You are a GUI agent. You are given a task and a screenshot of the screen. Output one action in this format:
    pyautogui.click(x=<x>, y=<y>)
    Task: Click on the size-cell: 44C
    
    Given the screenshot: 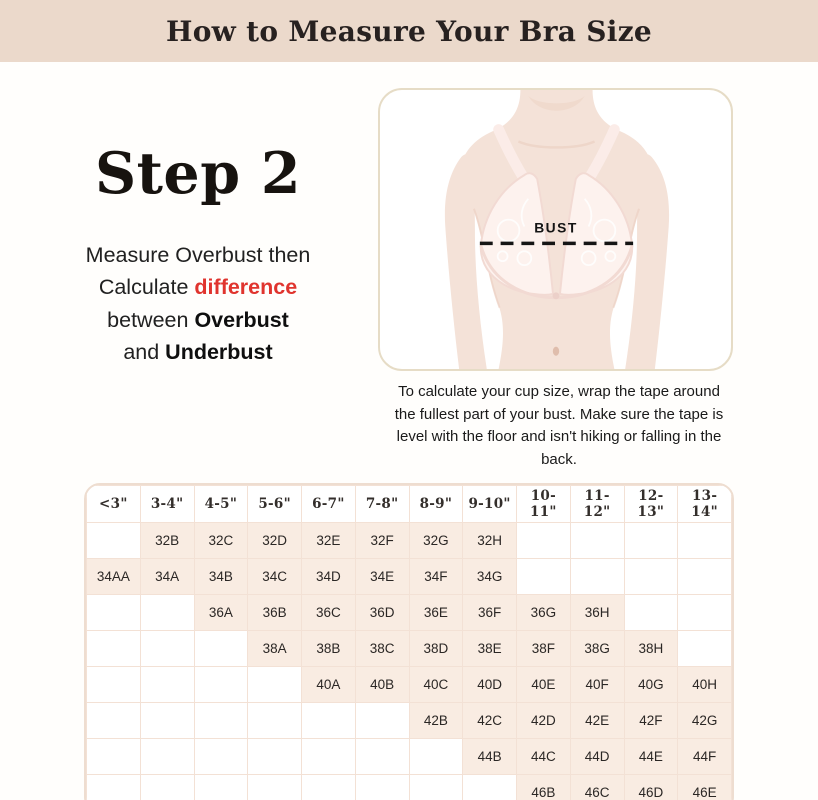 What is the action you would take?
    pyautogui.click(x=543, y=756)
    